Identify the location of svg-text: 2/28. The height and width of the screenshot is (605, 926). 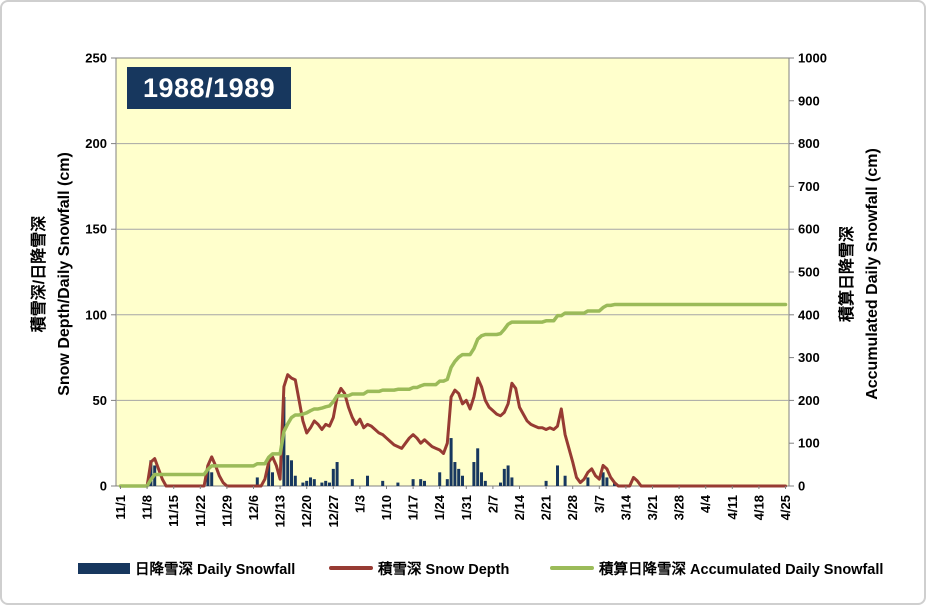
(572, 507).